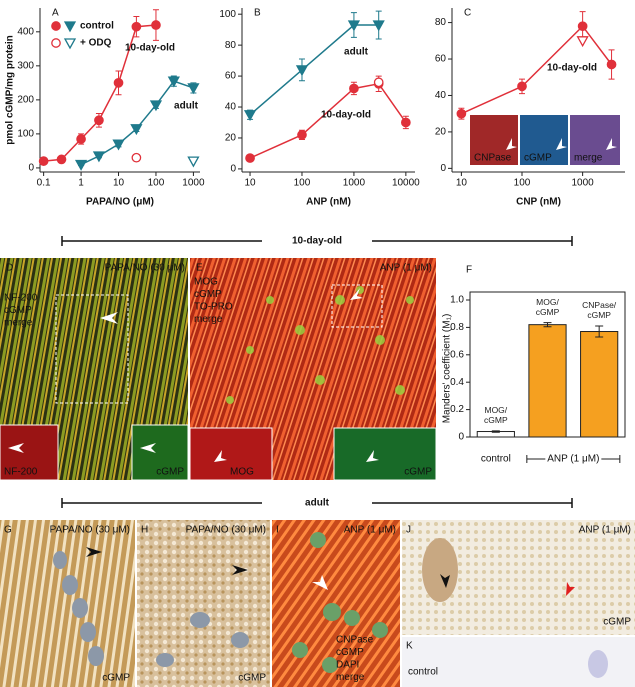 This screenshot has height=687, width=635. Describe the element at coordinates (144, 530) in the screenshot. I see `panel-letter: H` at that location.